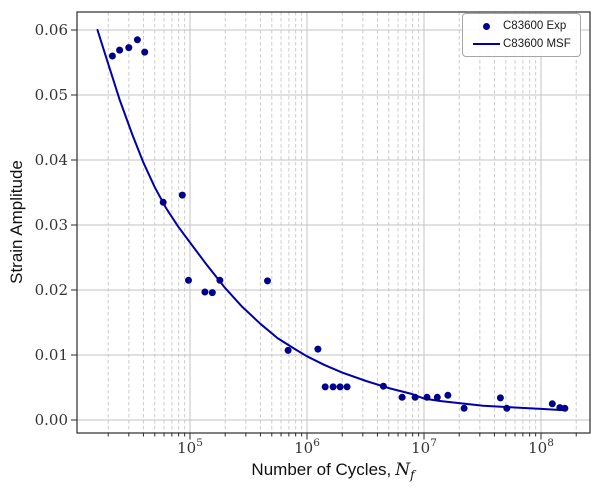  Describe the element at coordinates (51, 420) in the screenshot. I see `y-tick-label: 0.00` at that location.